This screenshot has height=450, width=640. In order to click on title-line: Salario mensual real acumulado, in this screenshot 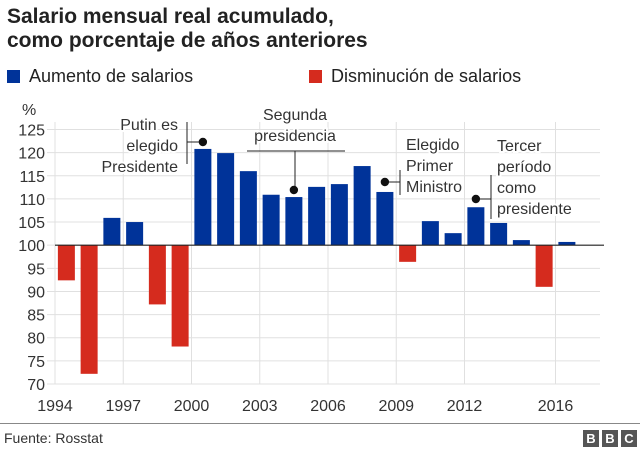, I will do `click(170, 16)`.